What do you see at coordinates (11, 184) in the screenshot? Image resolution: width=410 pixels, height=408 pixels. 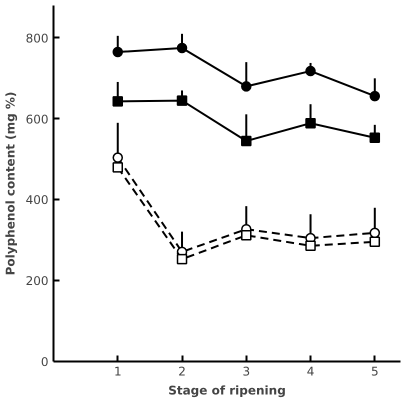 I see `y-axis-title: Polyphenol content (mg %)` at bounding box center [11, 184].